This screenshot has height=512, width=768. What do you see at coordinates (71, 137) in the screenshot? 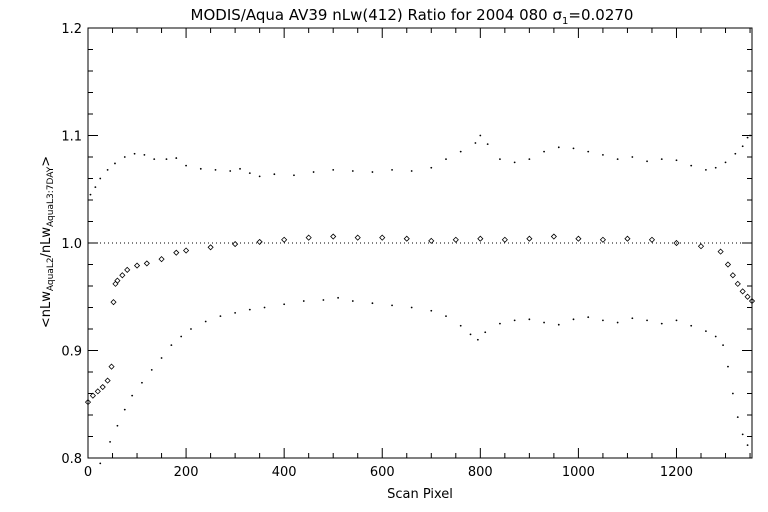
I see `y-tick-label: 1.1` at bounding box center [71, 137].